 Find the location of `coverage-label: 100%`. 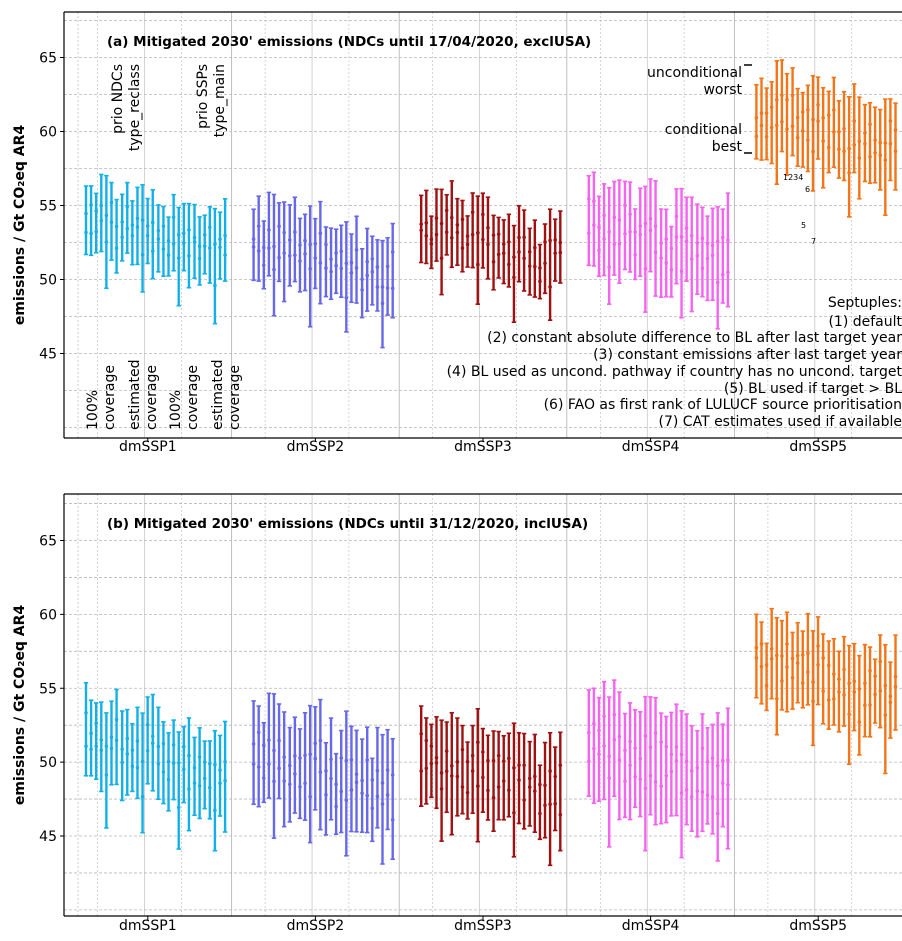

coverage-label: 100% is located at coordinates (93, 410).